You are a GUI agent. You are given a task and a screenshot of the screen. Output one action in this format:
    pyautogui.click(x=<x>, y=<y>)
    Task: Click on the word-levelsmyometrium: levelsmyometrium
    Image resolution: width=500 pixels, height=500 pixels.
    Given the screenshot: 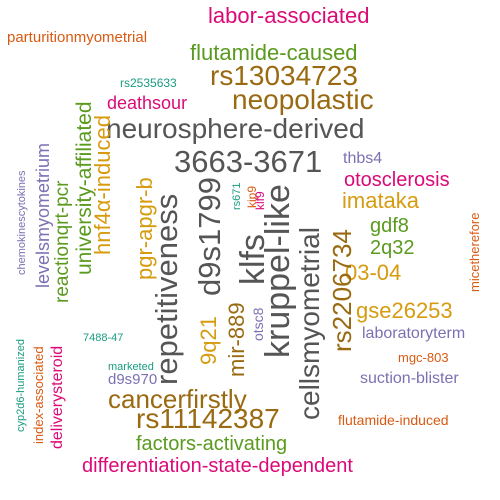 What is the action you would take?
    pyautogui.click(x=43, y=215)
    